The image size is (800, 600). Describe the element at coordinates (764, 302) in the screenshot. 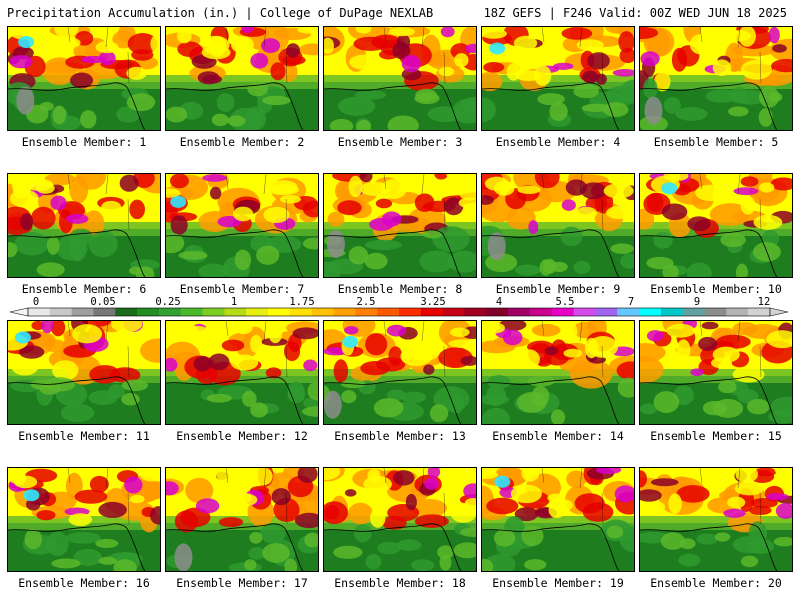

I see `colorbar-tick-label: 12` at that location.